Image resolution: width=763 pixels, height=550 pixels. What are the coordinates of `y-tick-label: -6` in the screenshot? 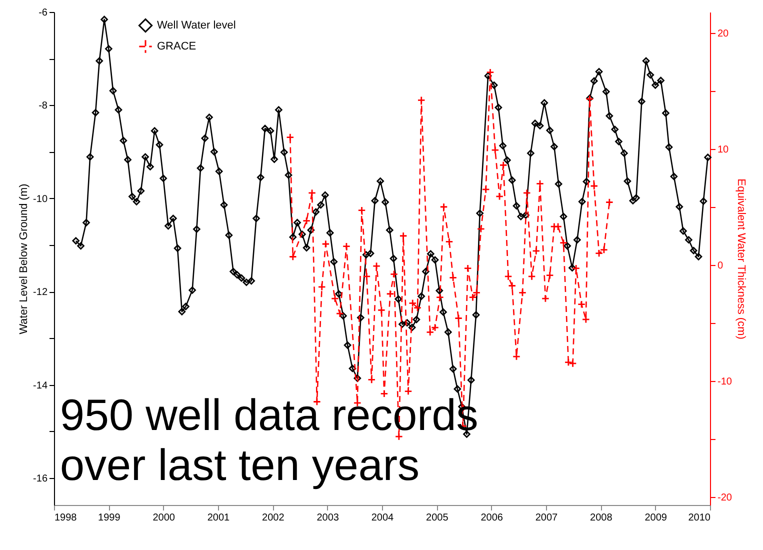 It's located at (43, 13).